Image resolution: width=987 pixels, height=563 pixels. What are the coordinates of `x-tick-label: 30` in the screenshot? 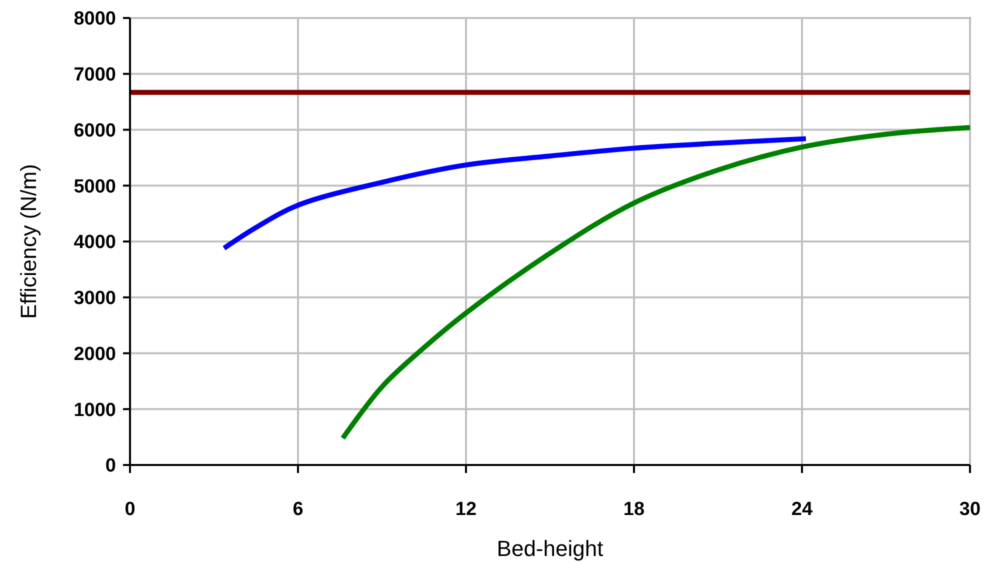 It's located at (970, 509).